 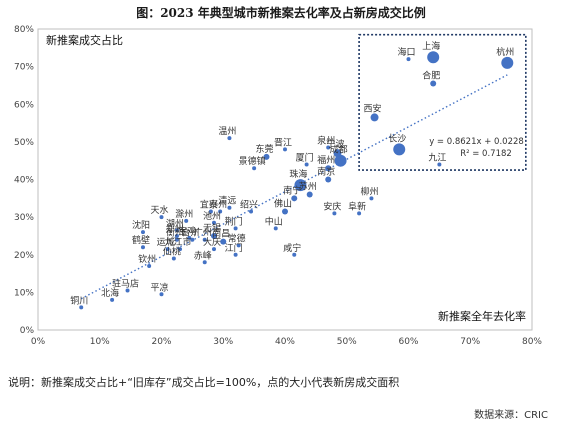 What do you see at coordinates (431, 46) in the screenshot?
I see `point-label: 上海` at bounding box center [431, 46].